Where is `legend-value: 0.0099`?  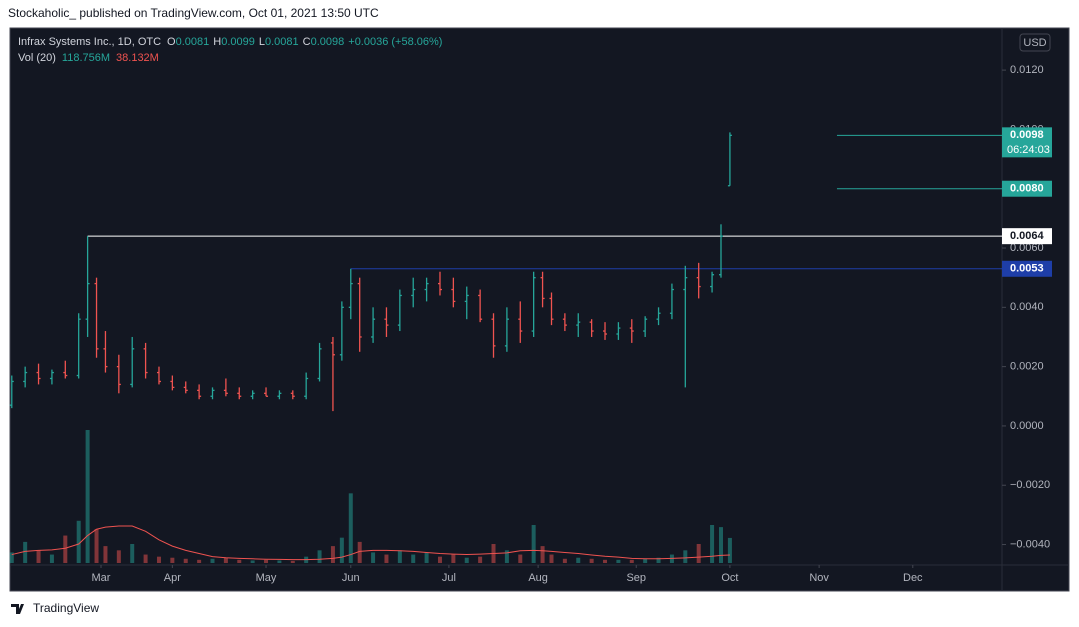
legend-value: 0.0099 is located at coordinates (238, 42).